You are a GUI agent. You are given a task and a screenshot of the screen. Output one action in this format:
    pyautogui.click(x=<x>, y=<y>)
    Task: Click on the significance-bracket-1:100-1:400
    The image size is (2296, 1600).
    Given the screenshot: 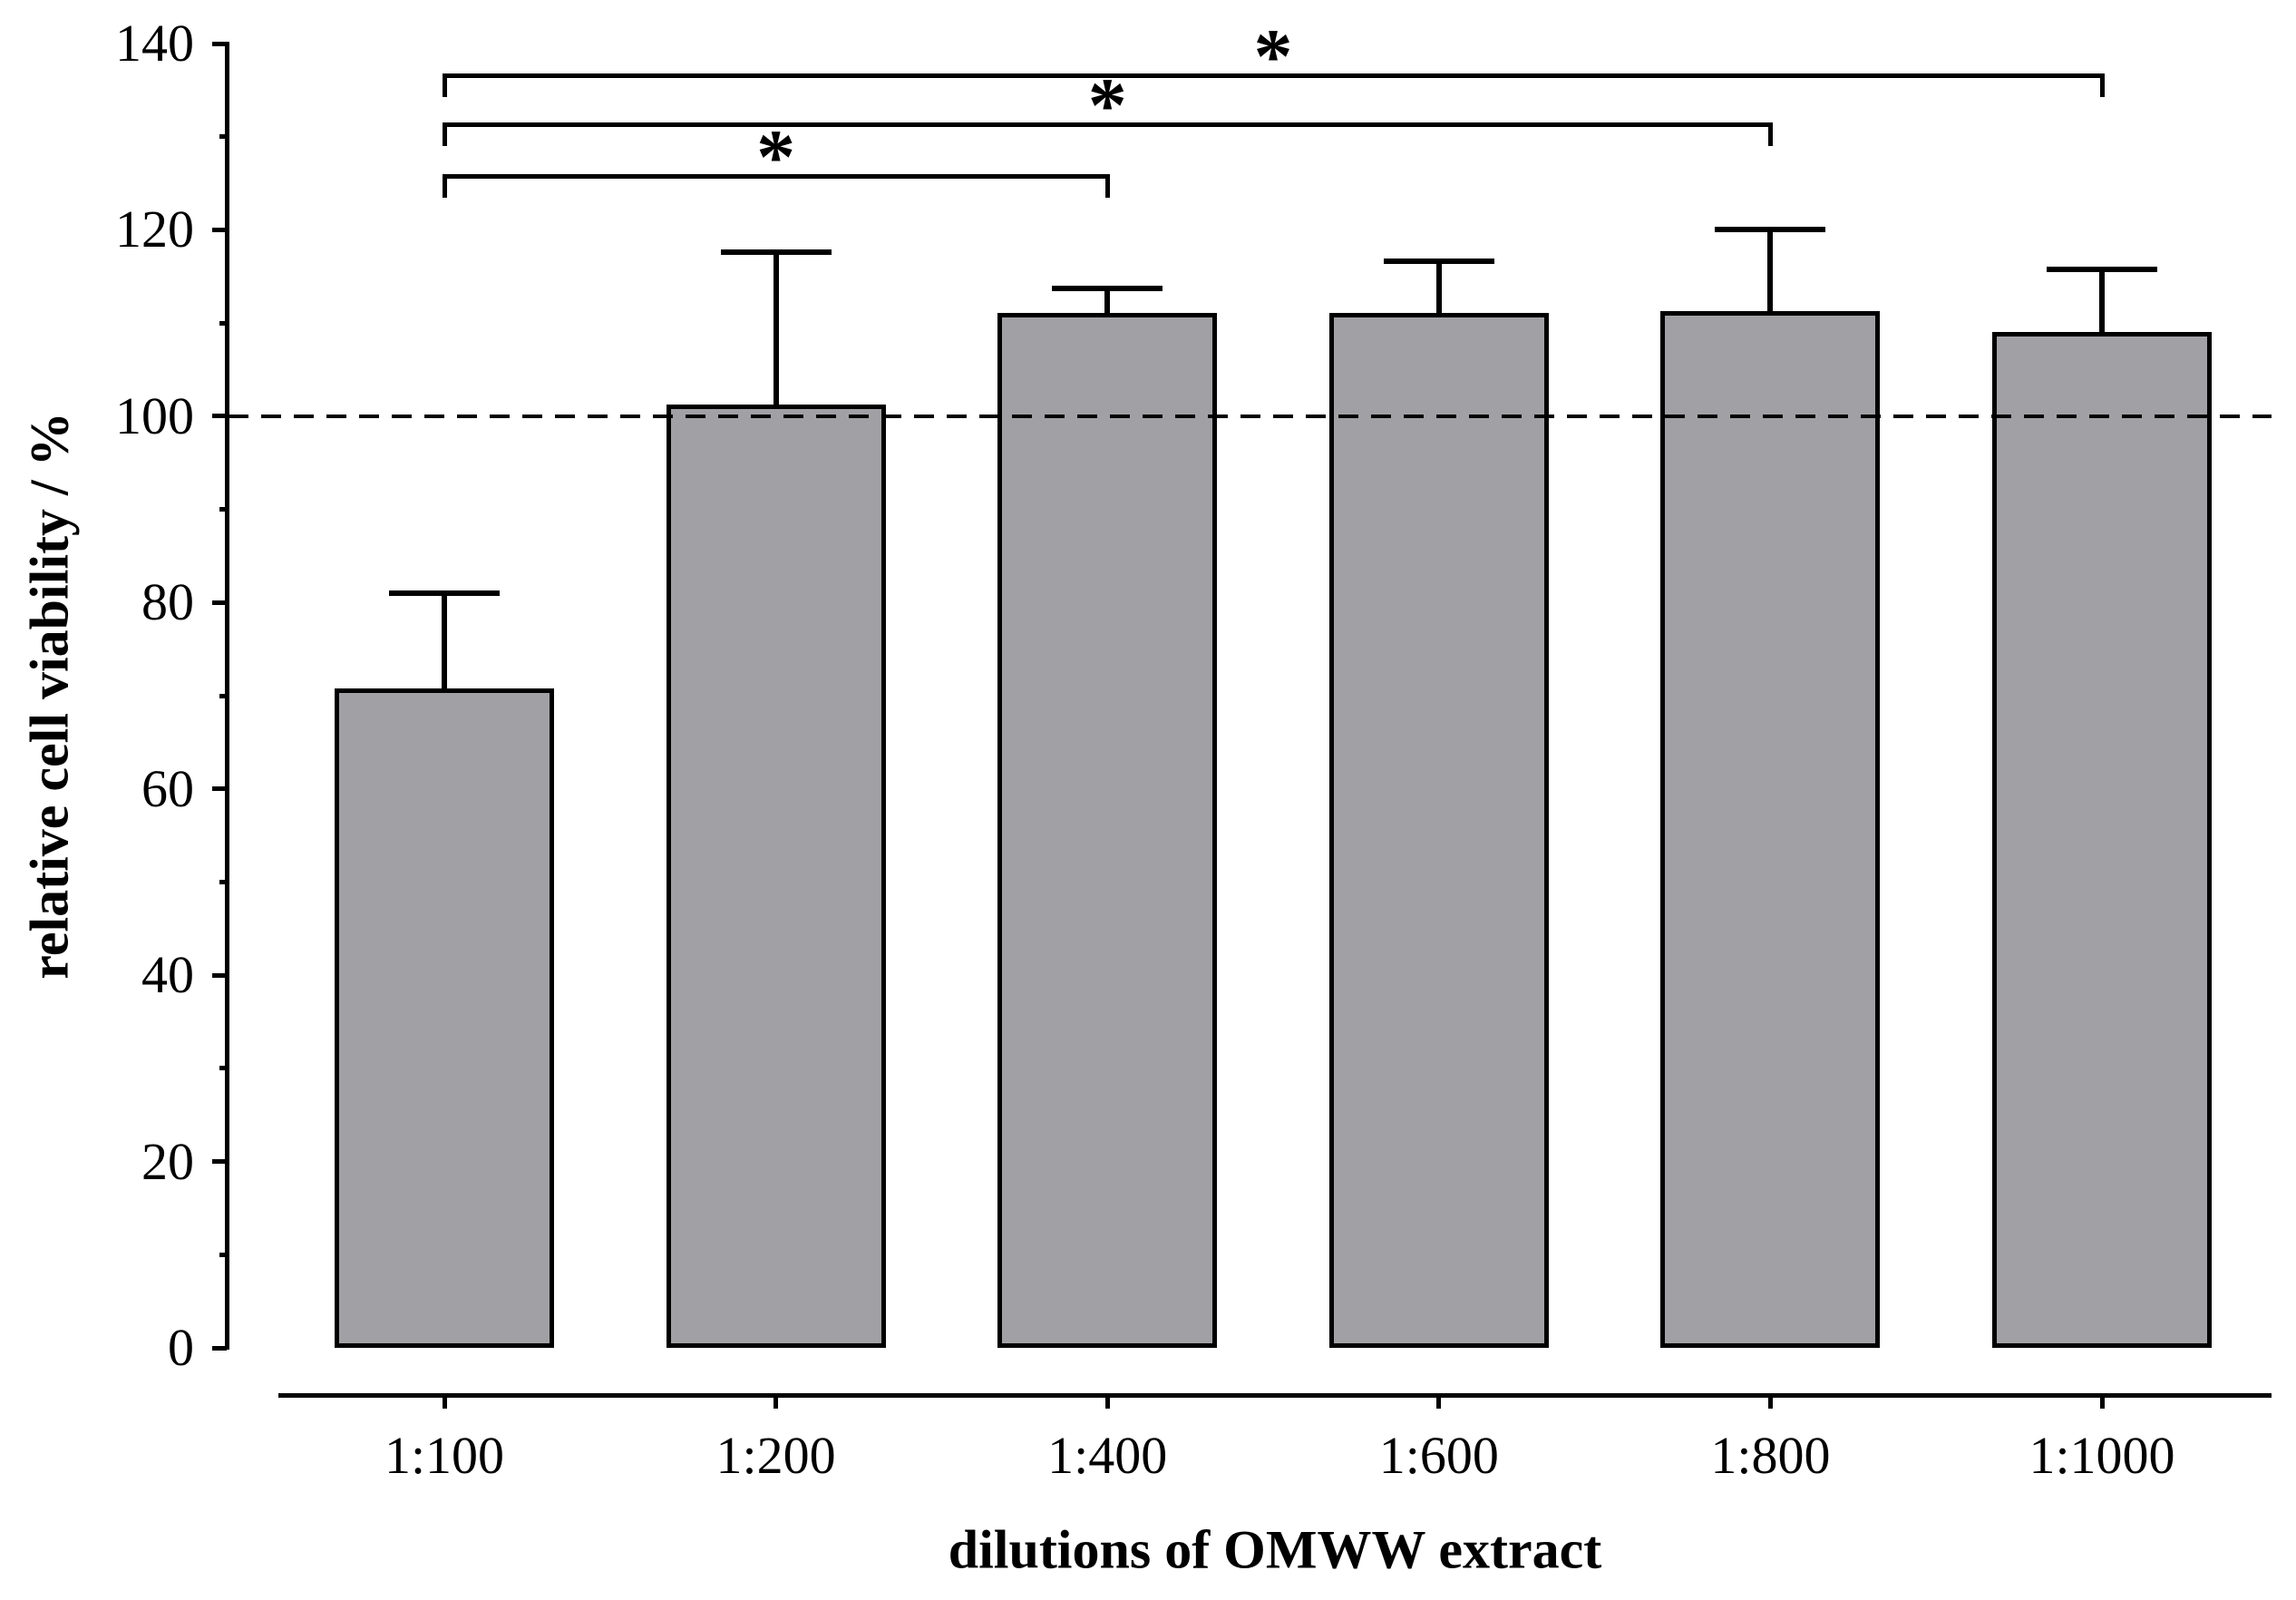 What is the action you would take?
    pyautogui.click(x=776, y=186)
    